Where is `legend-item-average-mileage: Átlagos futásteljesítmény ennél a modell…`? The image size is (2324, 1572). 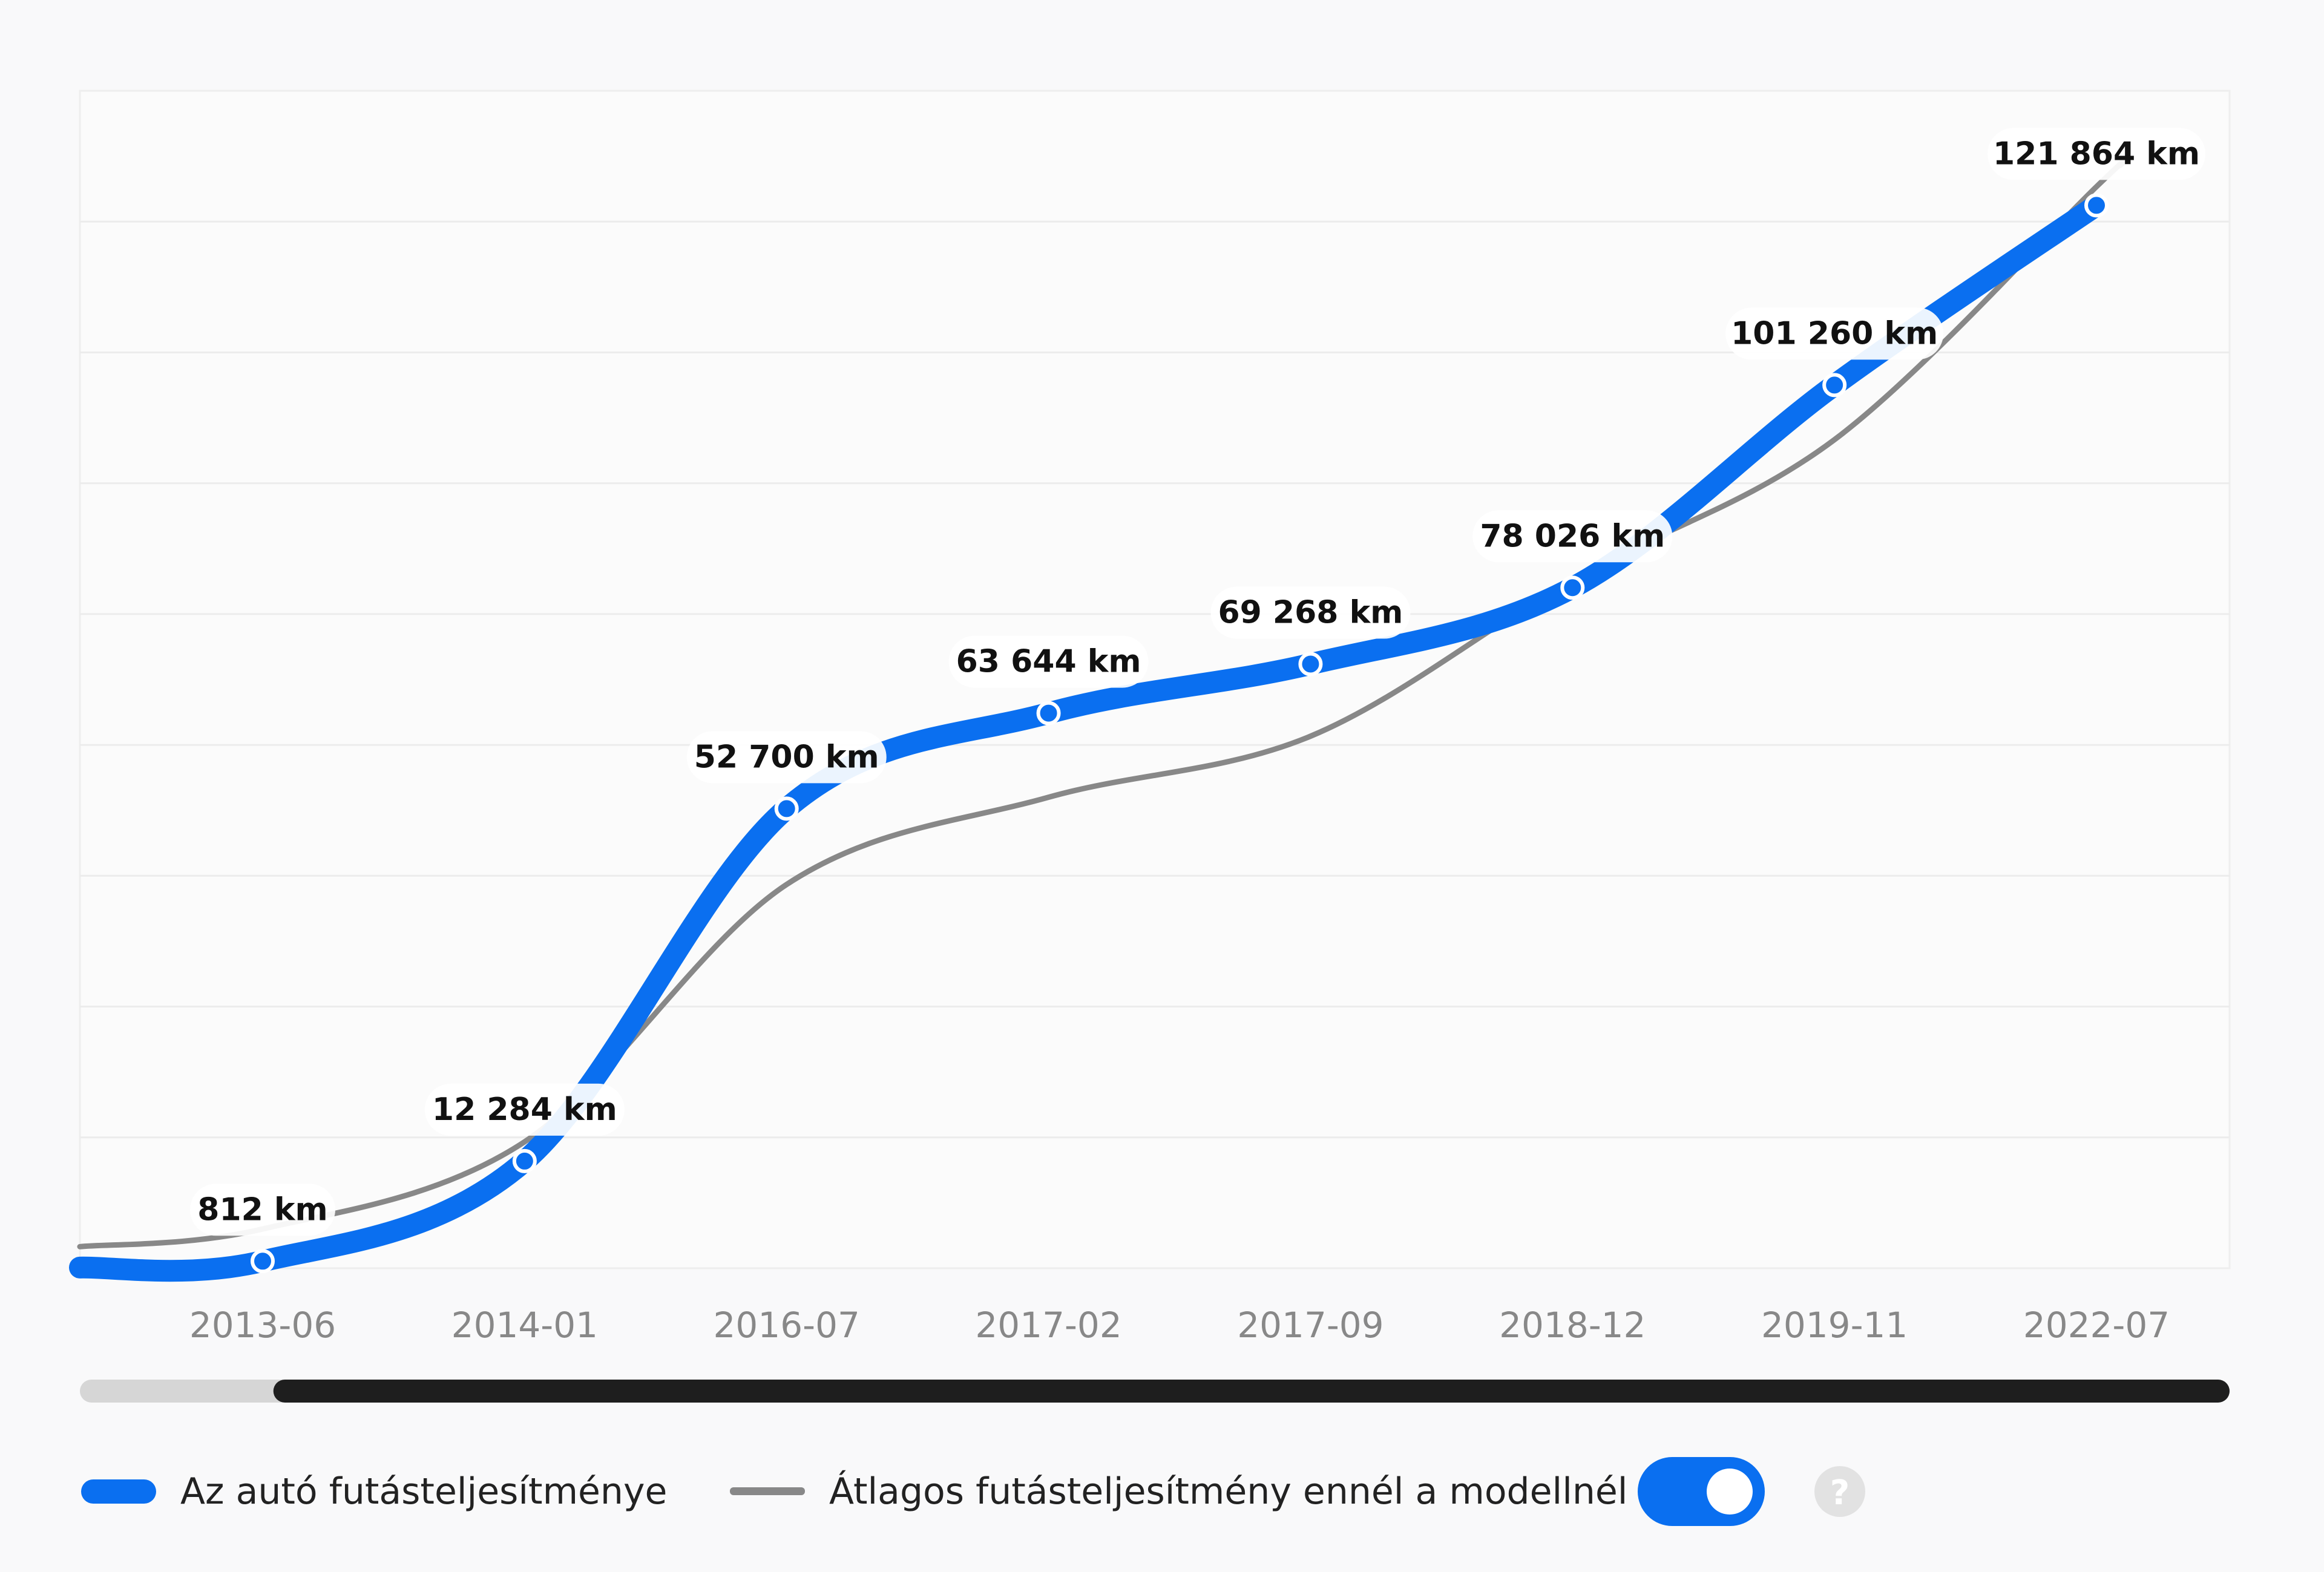 legend-item-average-mileage: Átlagos futásteljesítmény ennél a modell… is located at coordinates (1178, 1491).